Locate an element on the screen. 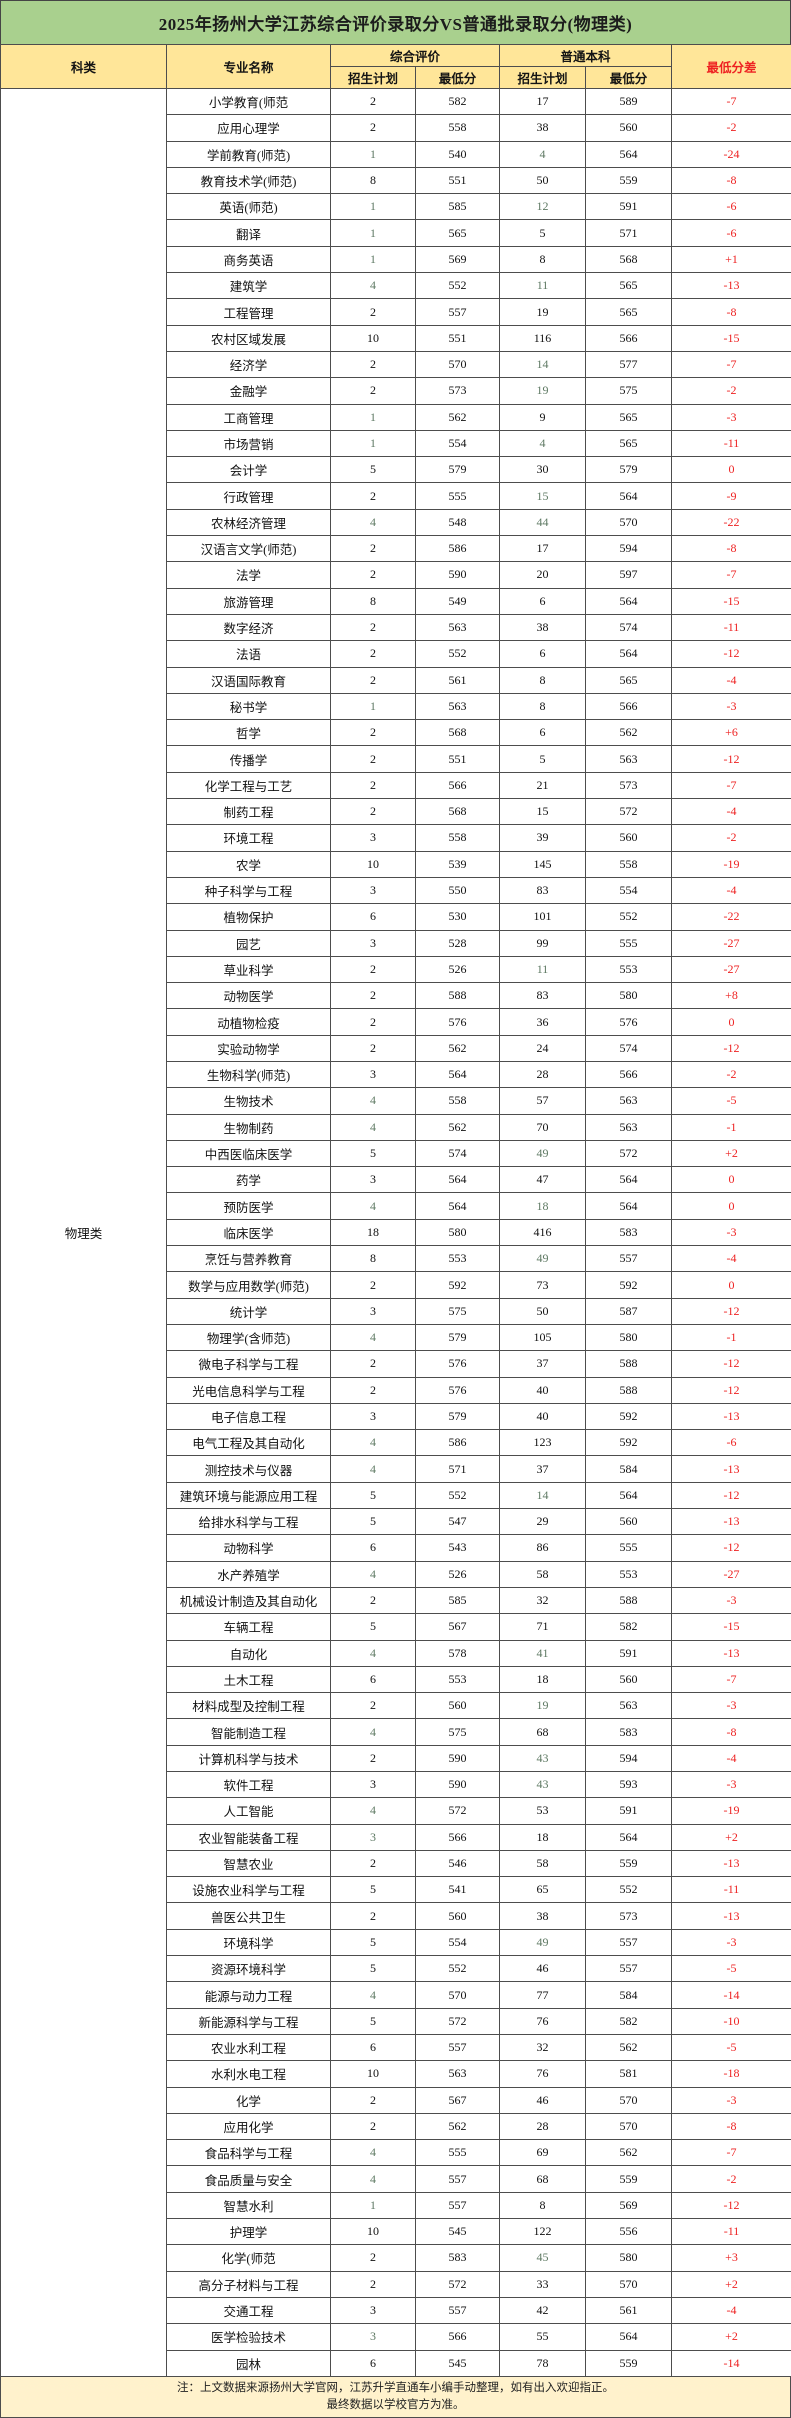 Image resolution: width=791 pixels, height=2418 pixels. ce-min-score-cell: 582 is located at coordinates (458, 102).